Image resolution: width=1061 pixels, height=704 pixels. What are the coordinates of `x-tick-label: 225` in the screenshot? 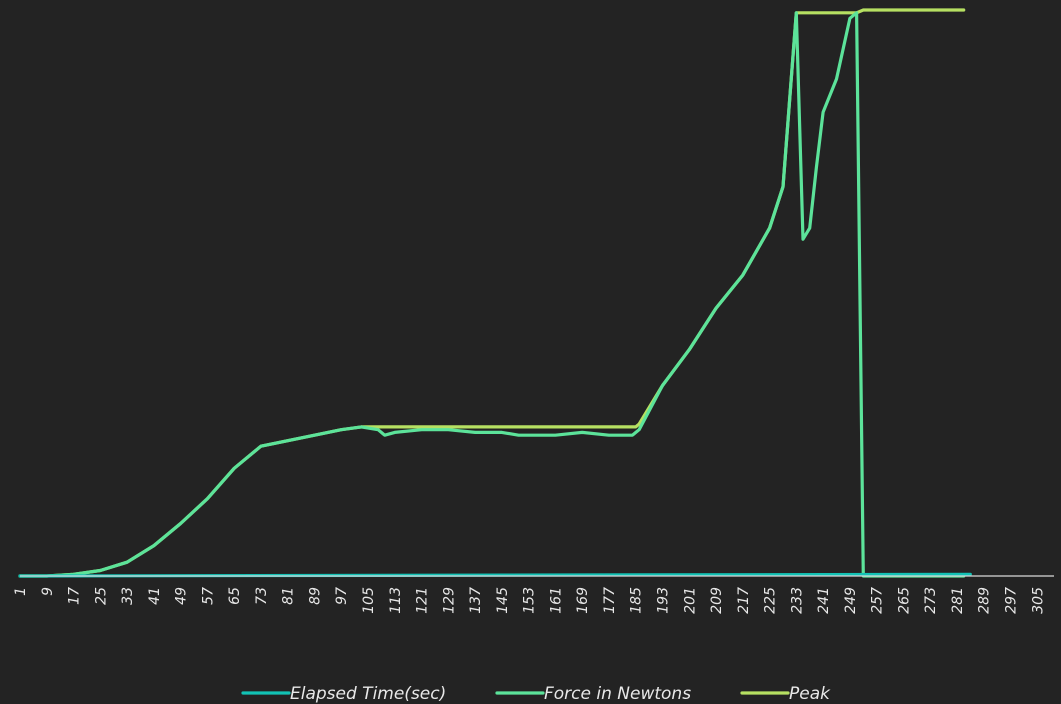 It's located at (771, 600).